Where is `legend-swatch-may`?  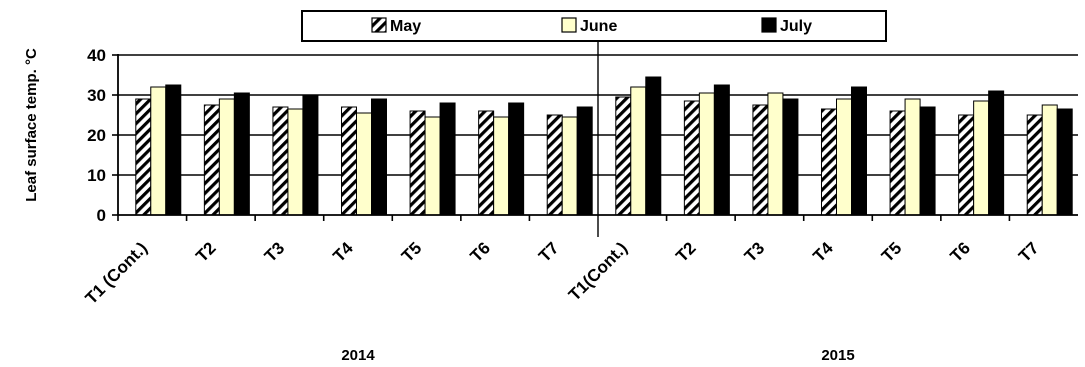 legend-swatch-may is located at coordinates (379, 25).